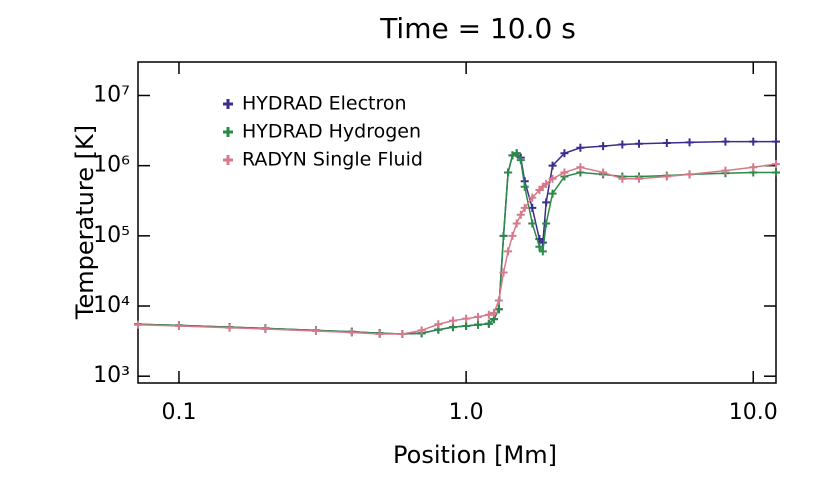 This screenshot has width=830, height=498. What do you see at coordinates (178, 412) in the screenshot?
I see `x-tick-label: 0.1` at bounding box center [178, 412].